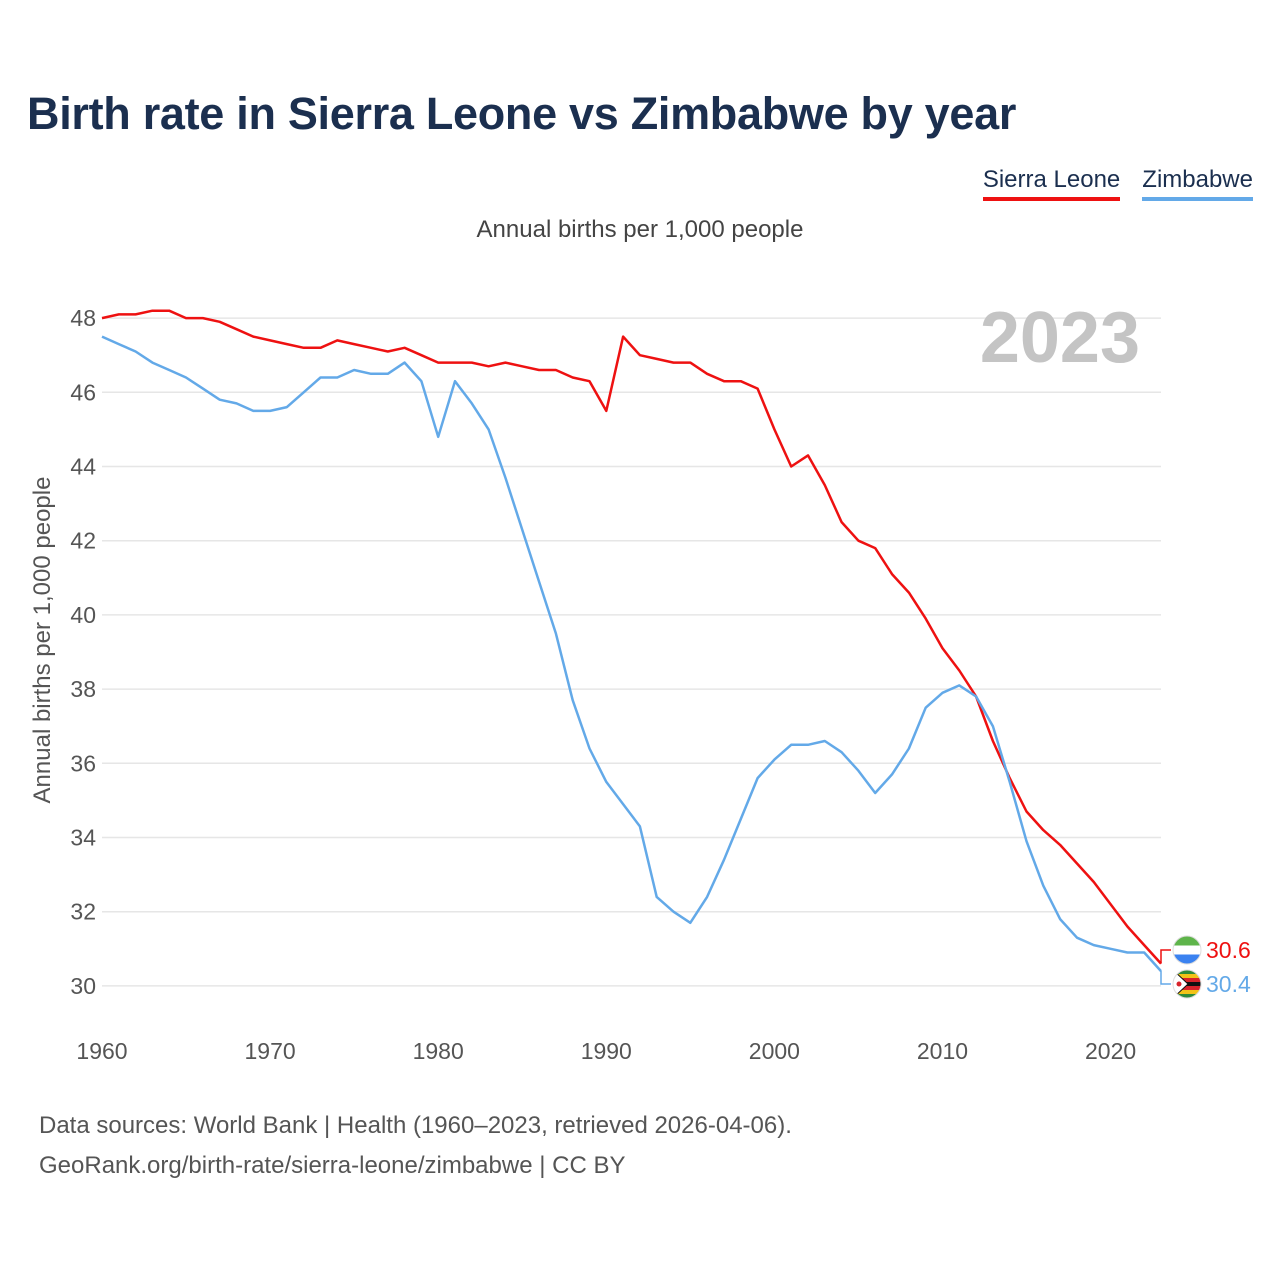  I want to click on legend-item-zimbabwe: Zimbabwe, so click(1197, 183).